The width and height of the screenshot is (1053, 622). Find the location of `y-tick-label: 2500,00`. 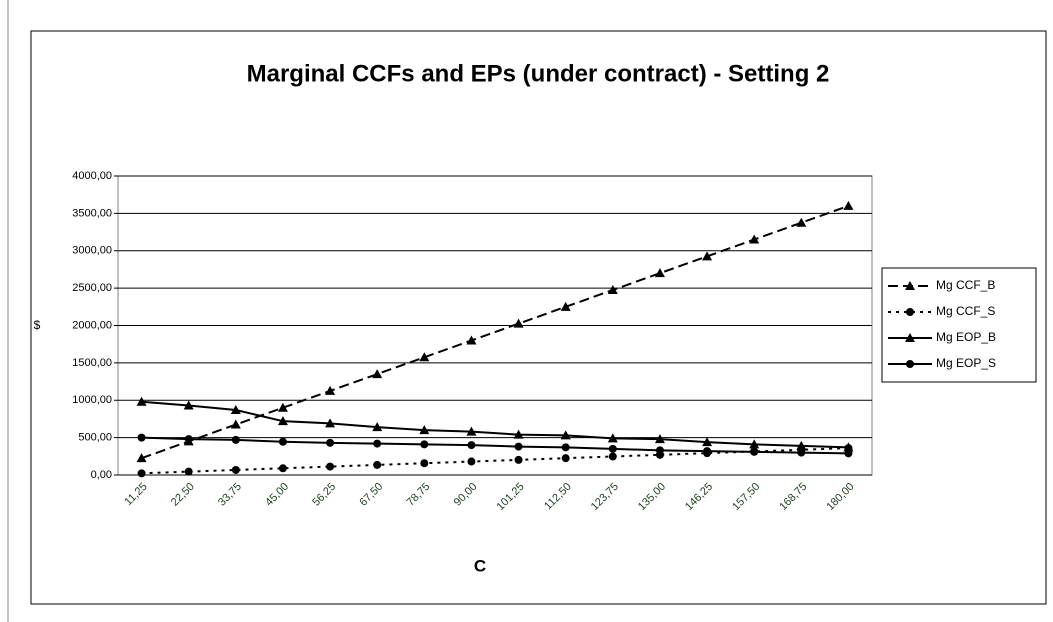

y-tick-label: 2500,00 is located at coordinates (92, 288).